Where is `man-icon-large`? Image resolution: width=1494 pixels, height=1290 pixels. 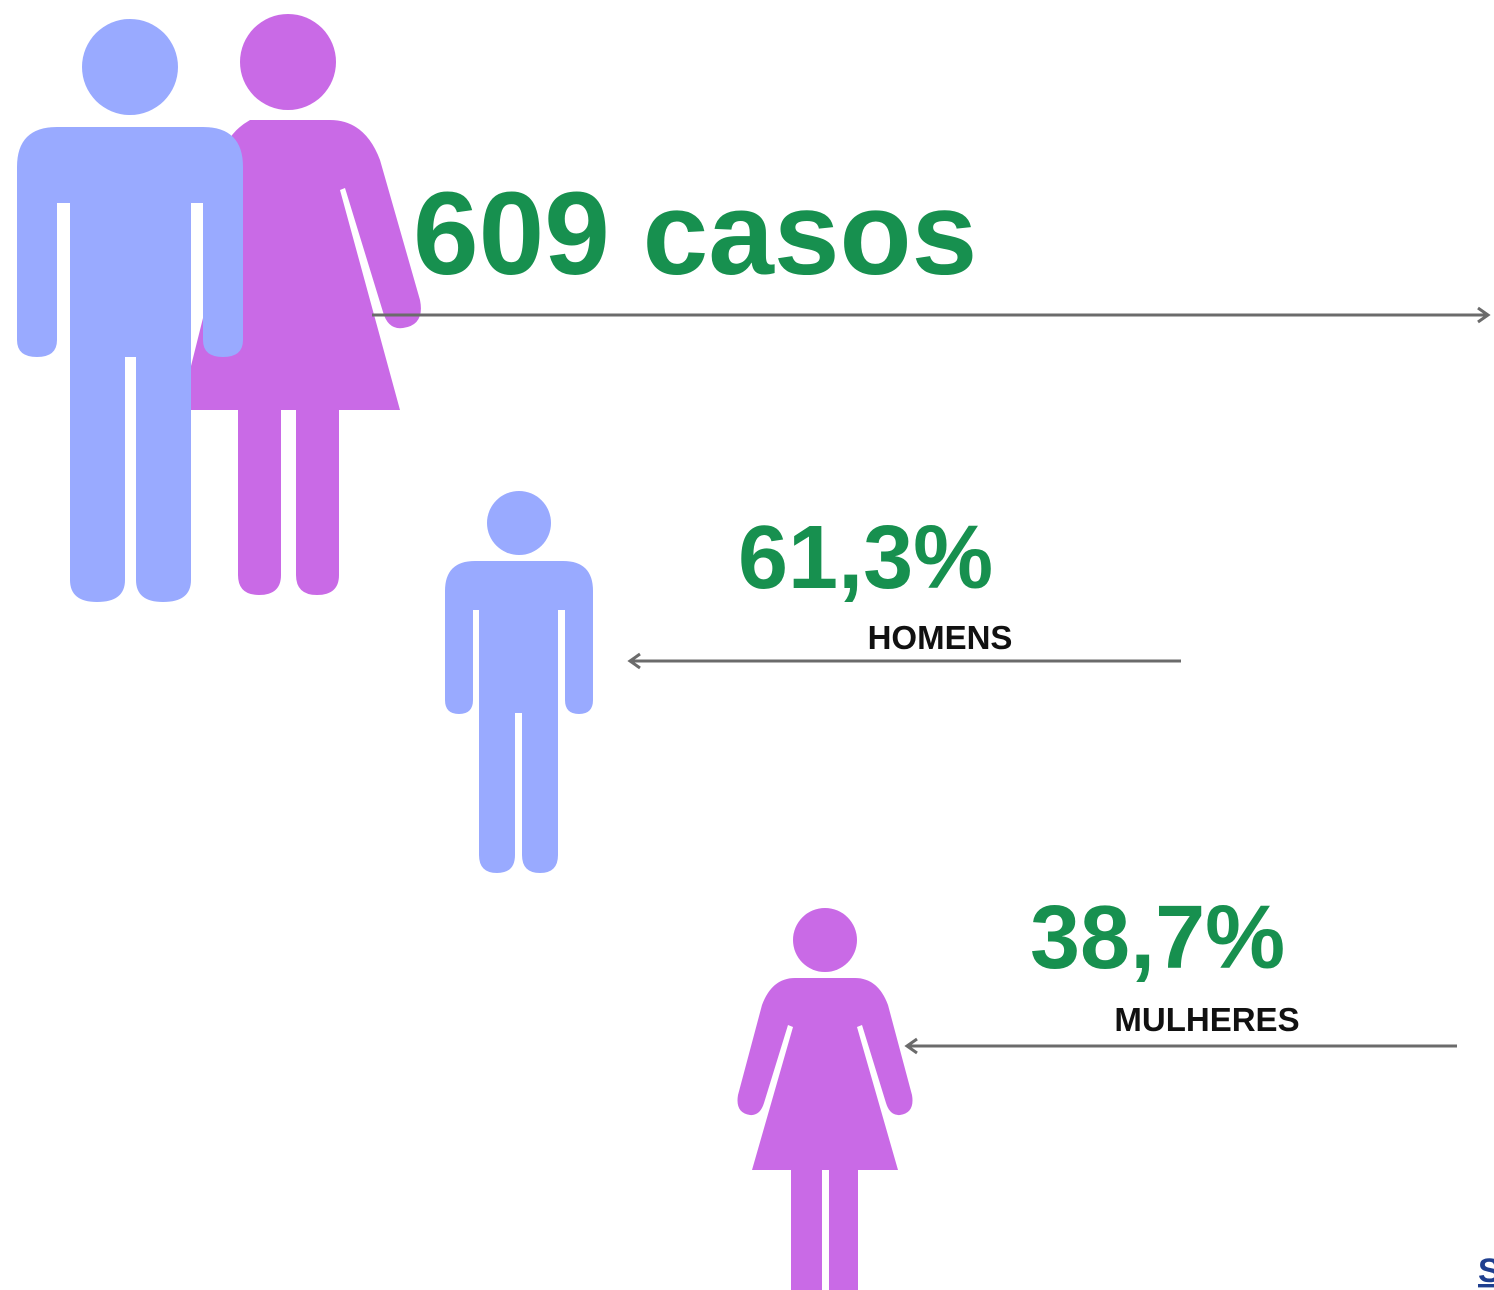
man-icon-large is located at coordinates (130, 310).